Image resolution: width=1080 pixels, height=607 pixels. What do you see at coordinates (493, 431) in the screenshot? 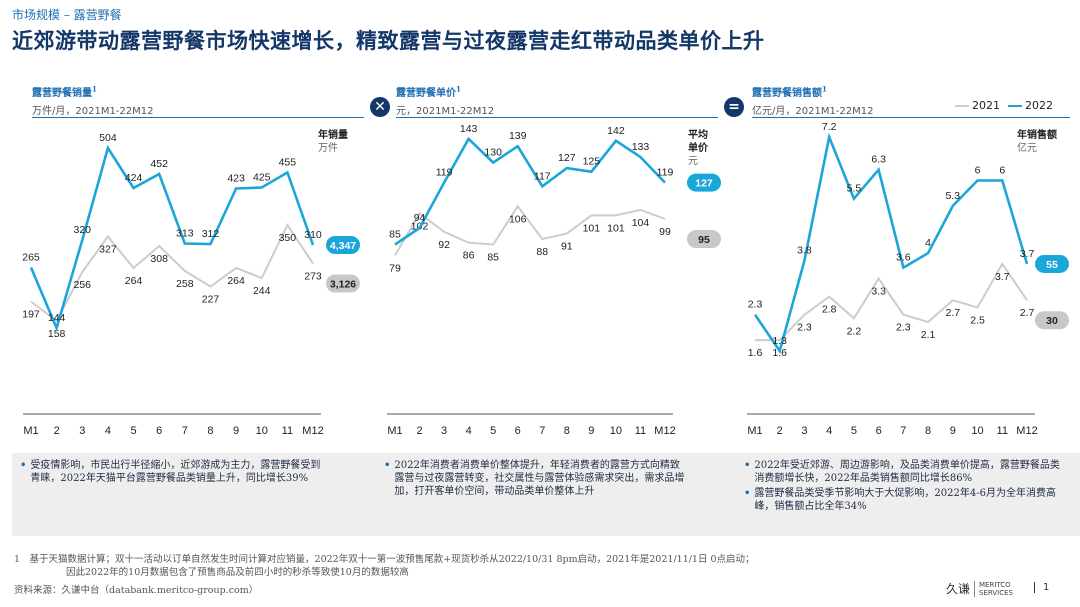
I see `x-tick-label: 5` at bounding box center [493, 431].